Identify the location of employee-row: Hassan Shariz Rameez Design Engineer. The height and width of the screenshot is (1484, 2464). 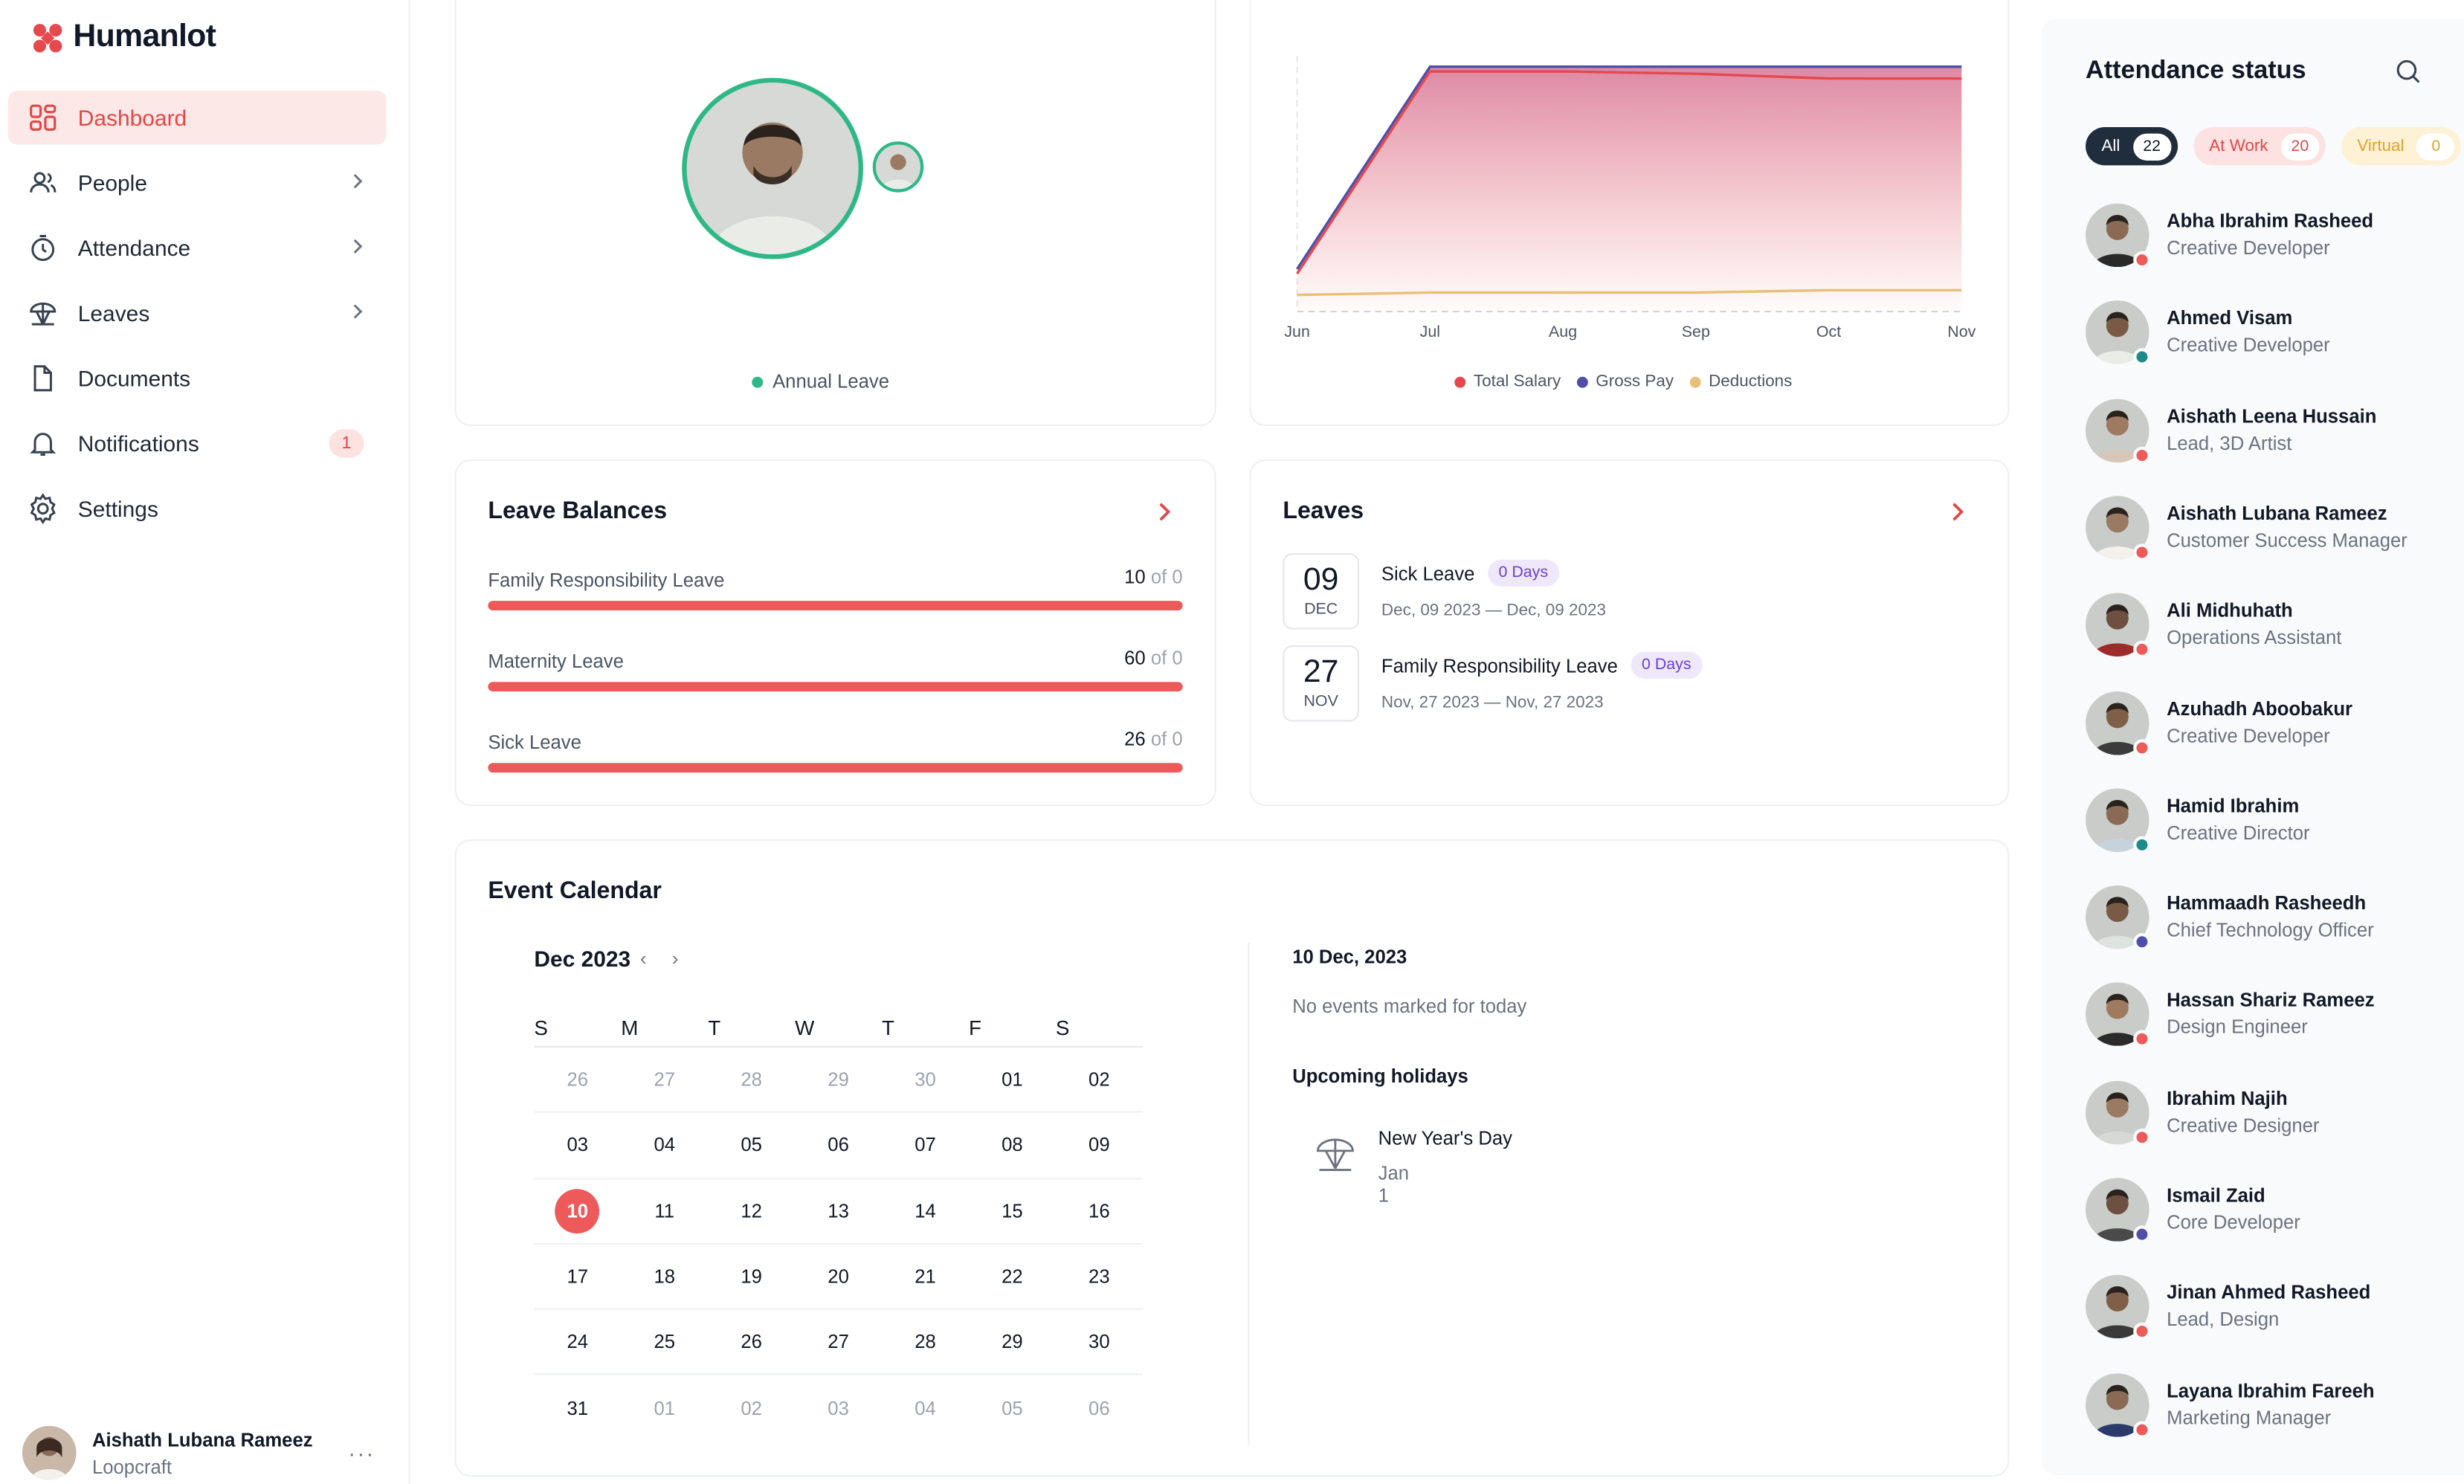
(2275, 1016).